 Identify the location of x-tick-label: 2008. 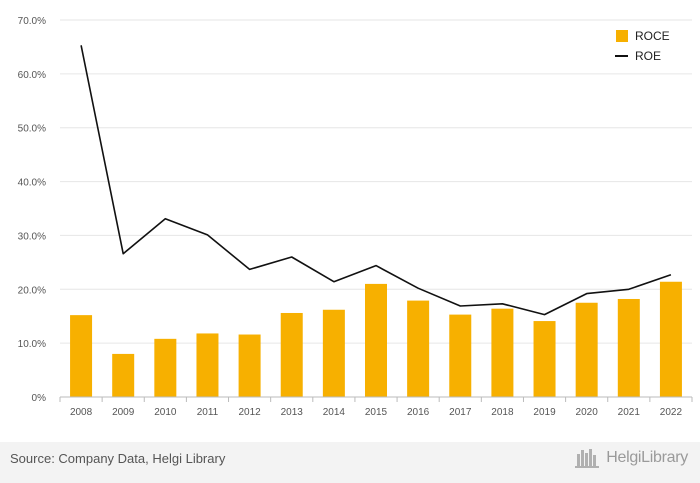
(81, 412).